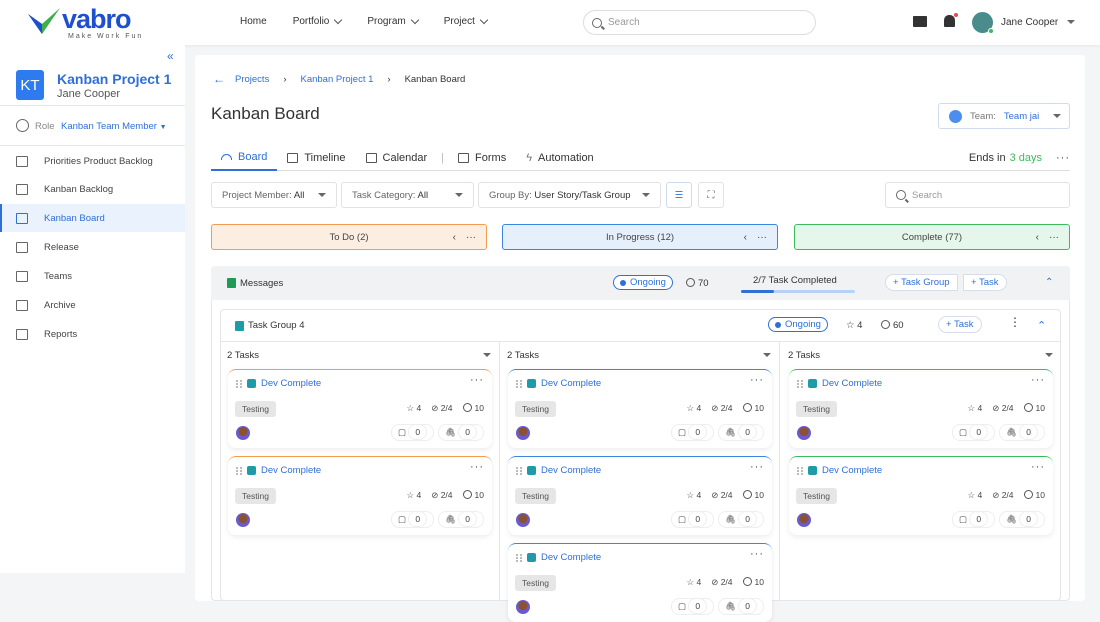  What do you see at coordinates (92, 161) in the screenshot?
I see `sidebar-item-priorities-product-backlog: Priorities Product Backlog` at bounding box center [92, 161].